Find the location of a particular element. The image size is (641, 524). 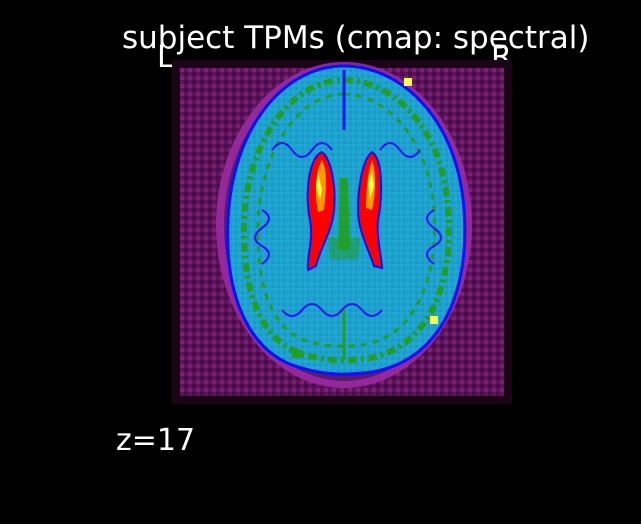

right-ventricle is located at coordinates (370, 210).